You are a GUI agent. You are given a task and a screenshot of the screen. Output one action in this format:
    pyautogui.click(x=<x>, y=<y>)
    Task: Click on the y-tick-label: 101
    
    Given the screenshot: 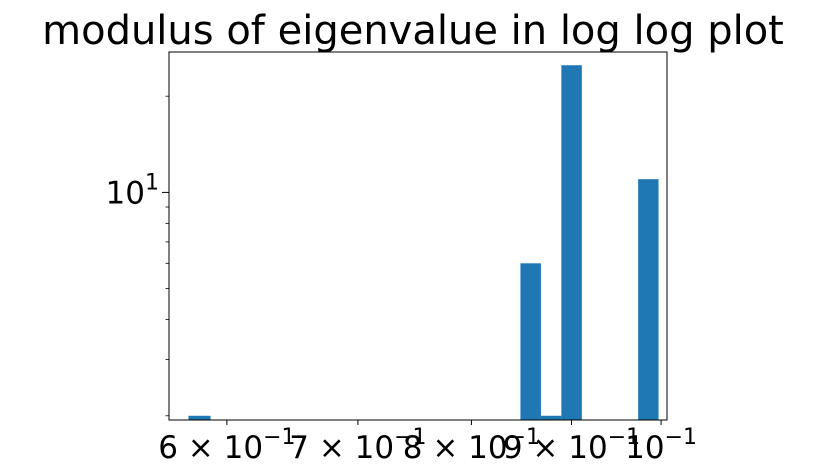 What is the action you would take?
    pyautogui.click(x=132, y=190)
    